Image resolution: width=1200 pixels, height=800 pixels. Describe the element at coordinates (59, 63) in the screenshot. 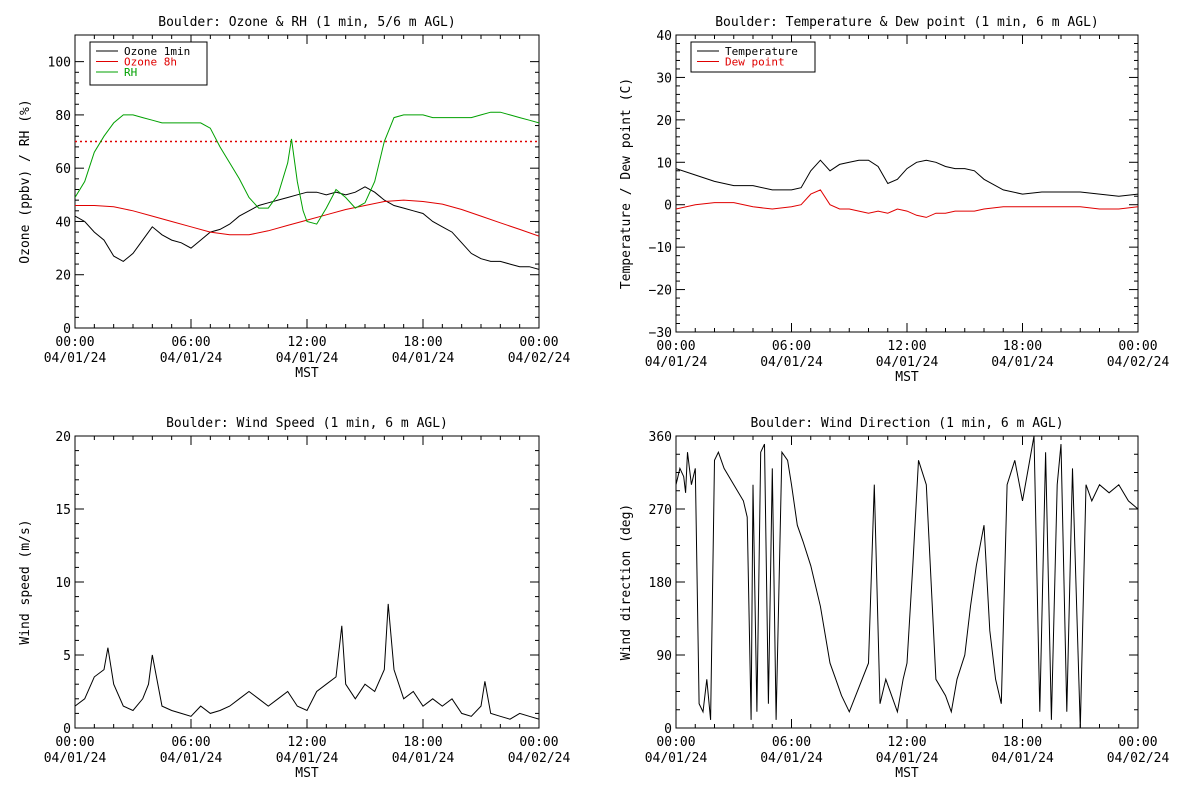

I see `y-tick-label: 100` at that location.